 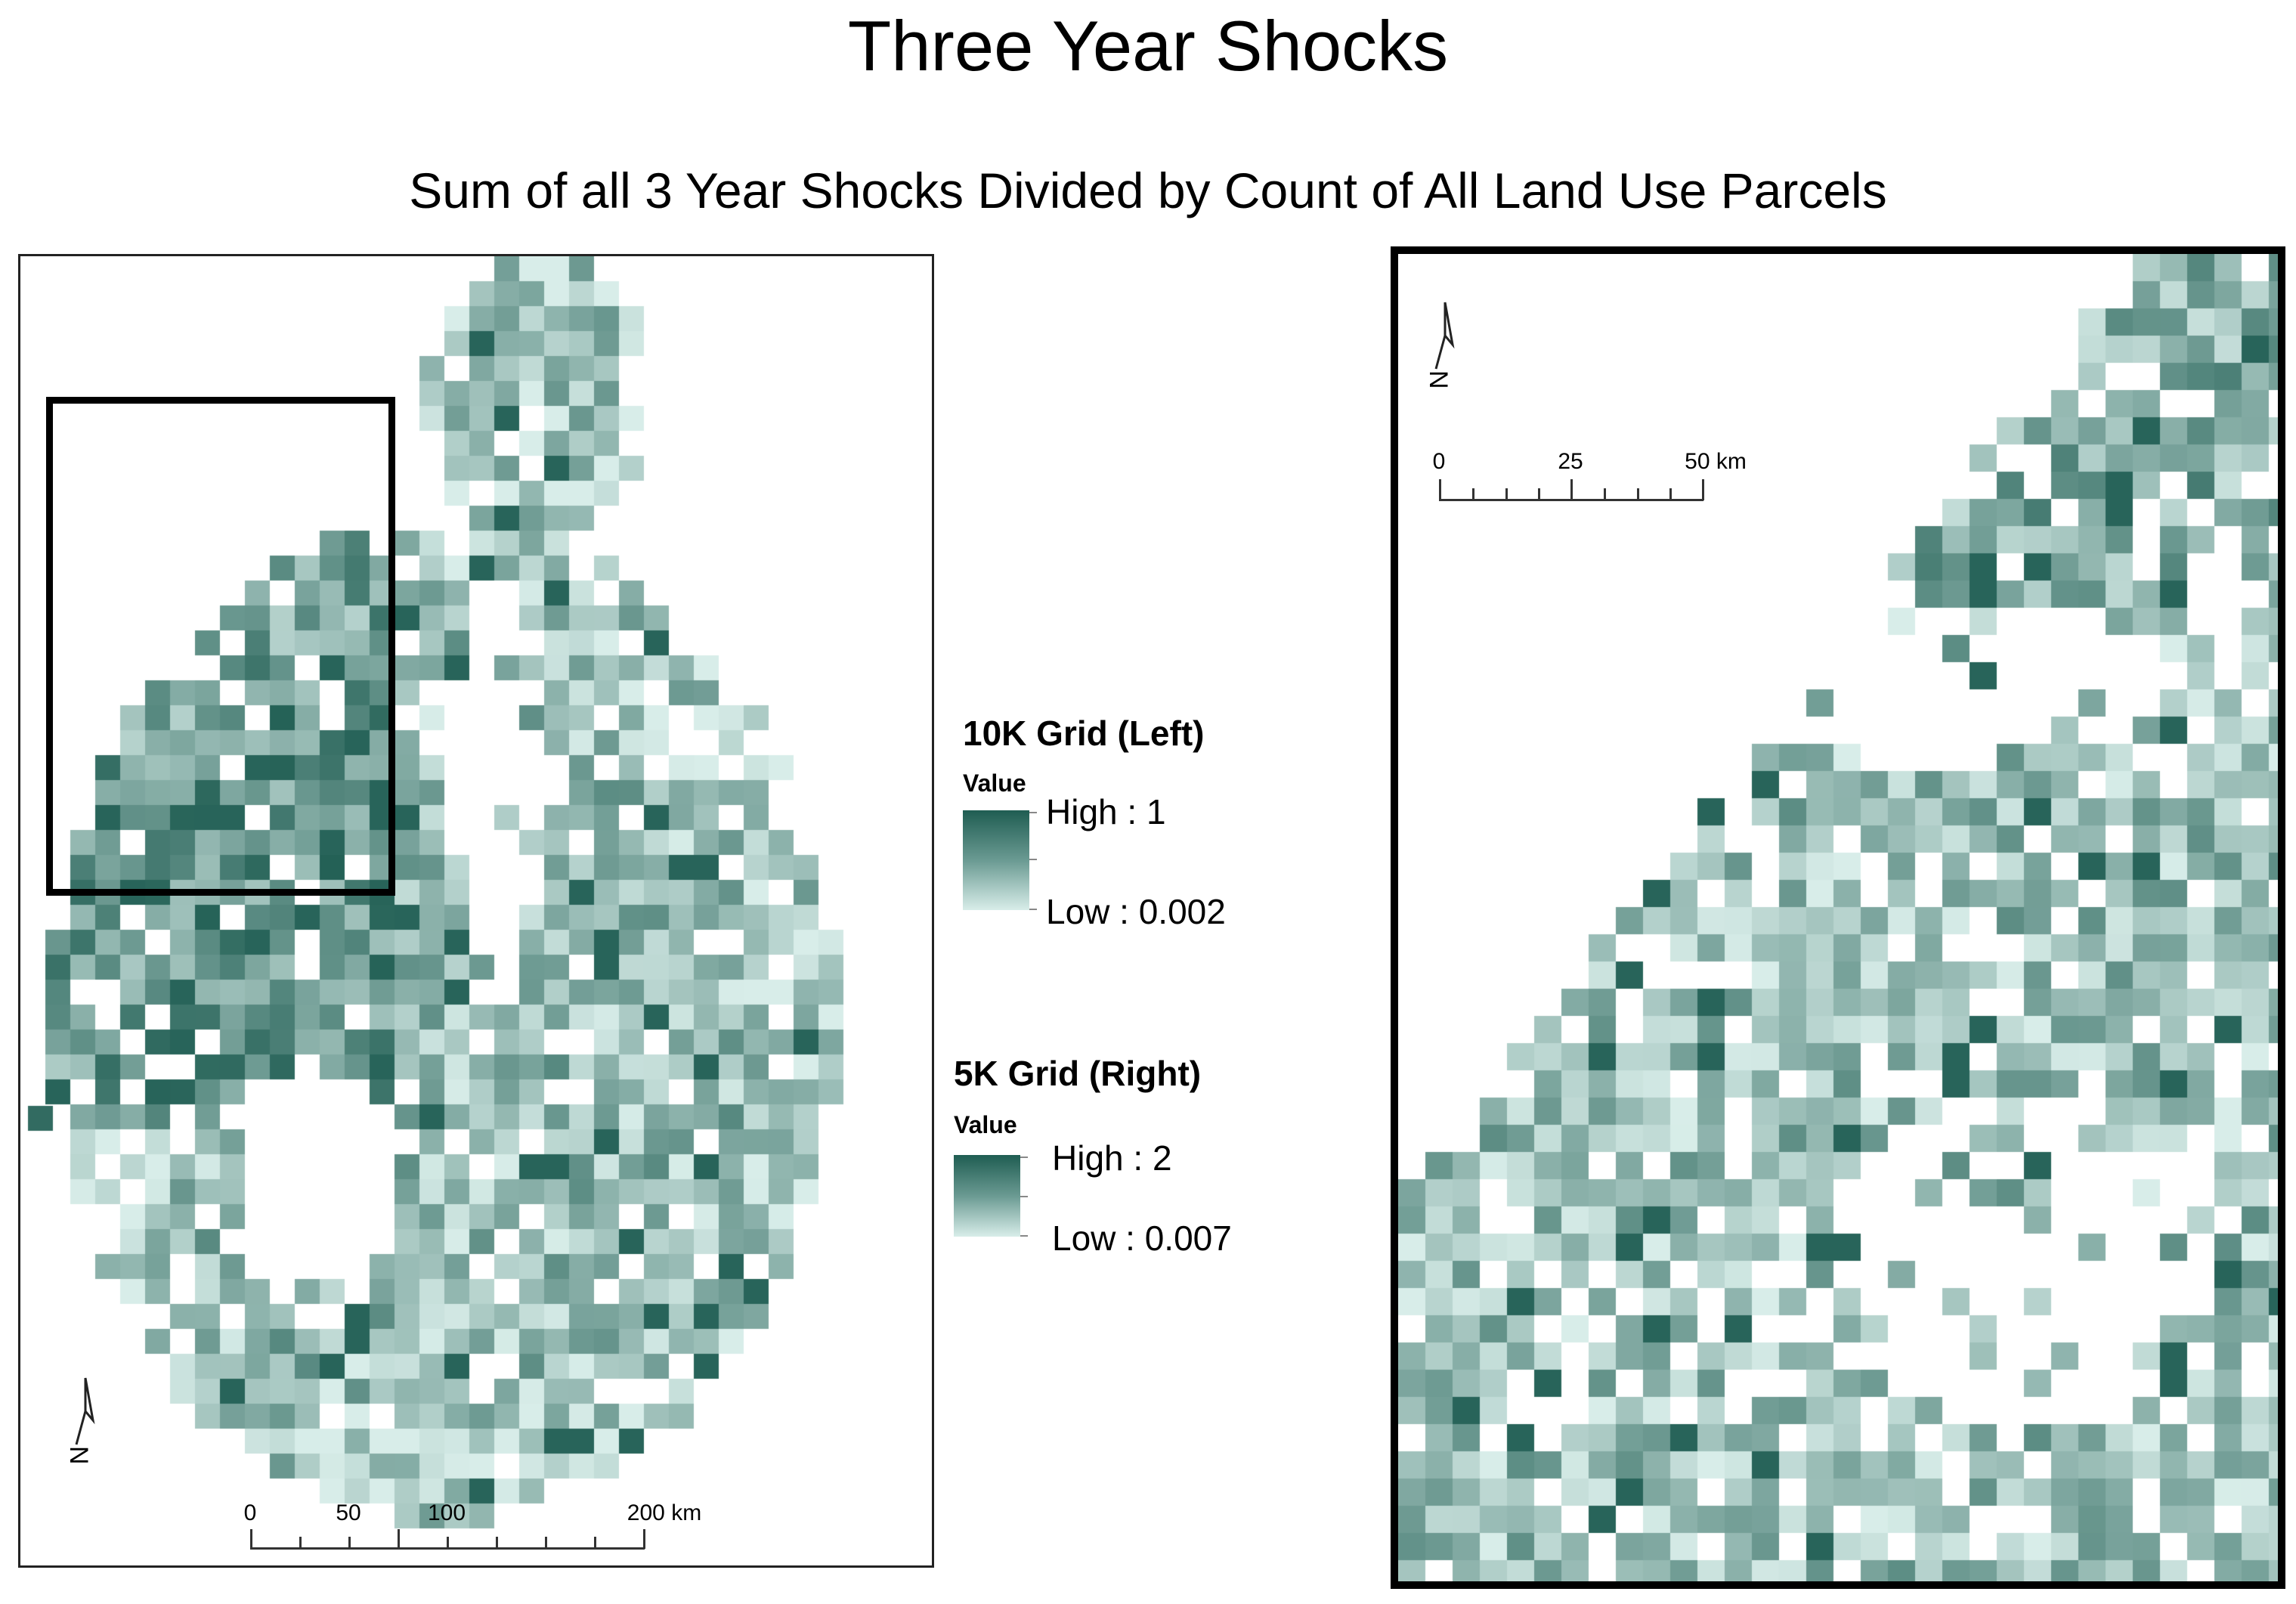 What do you see at coordinates (1106, 812) in the screenshot?
I see `legend-high-10k: High : 1` at bounding box center [1106, 812].